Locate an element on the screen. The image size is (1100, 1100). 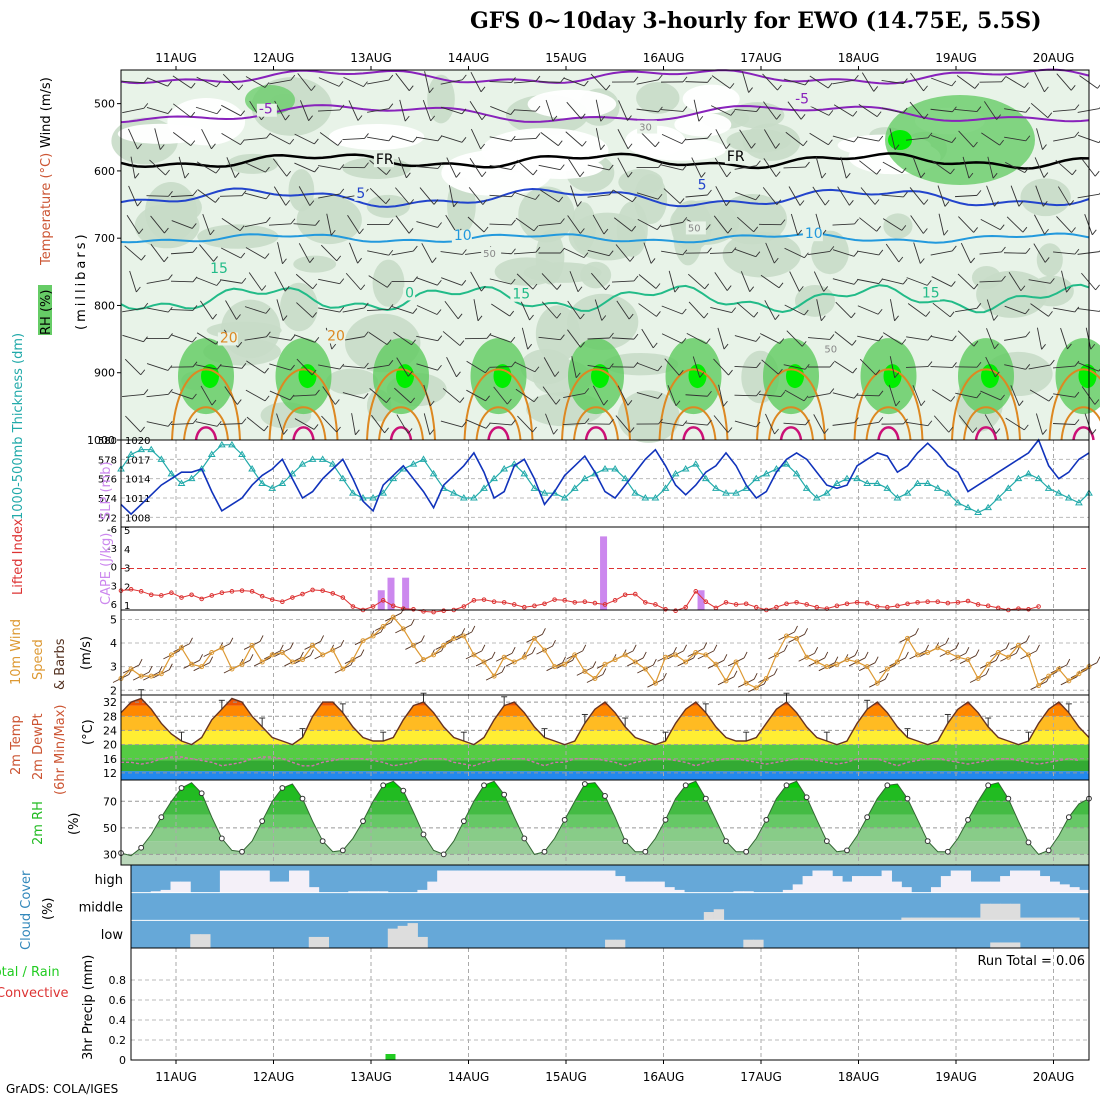
y-tick-label: 3 is located at coordinates (114, 586).